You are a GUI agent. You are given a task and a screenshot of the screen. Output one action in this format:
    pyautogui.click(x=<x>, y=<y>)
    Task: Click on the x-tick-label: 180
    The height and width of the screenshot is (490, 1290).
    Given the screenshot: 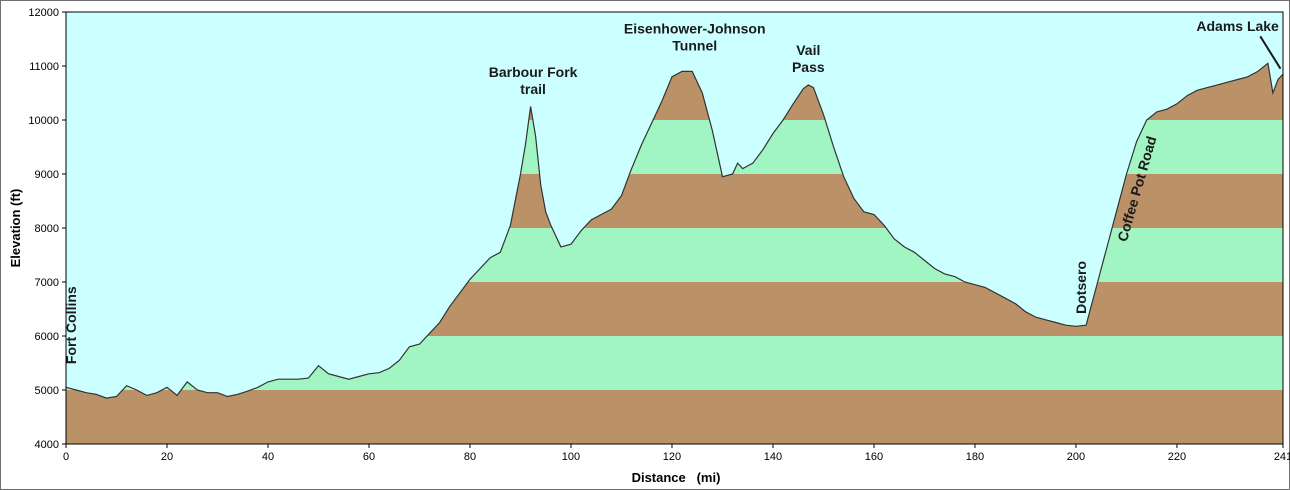 What is the action you would take?
    pyautogui.click(x=975, y=457)
    